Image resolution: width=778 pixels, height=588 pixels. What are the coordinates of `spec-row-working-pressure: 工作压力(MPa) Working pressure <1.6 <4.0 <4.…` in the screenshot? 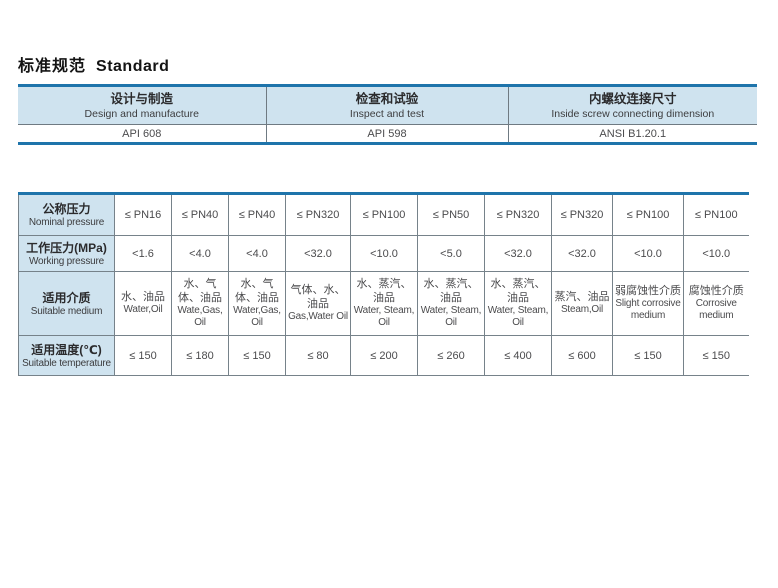 It's located at (383, 253).